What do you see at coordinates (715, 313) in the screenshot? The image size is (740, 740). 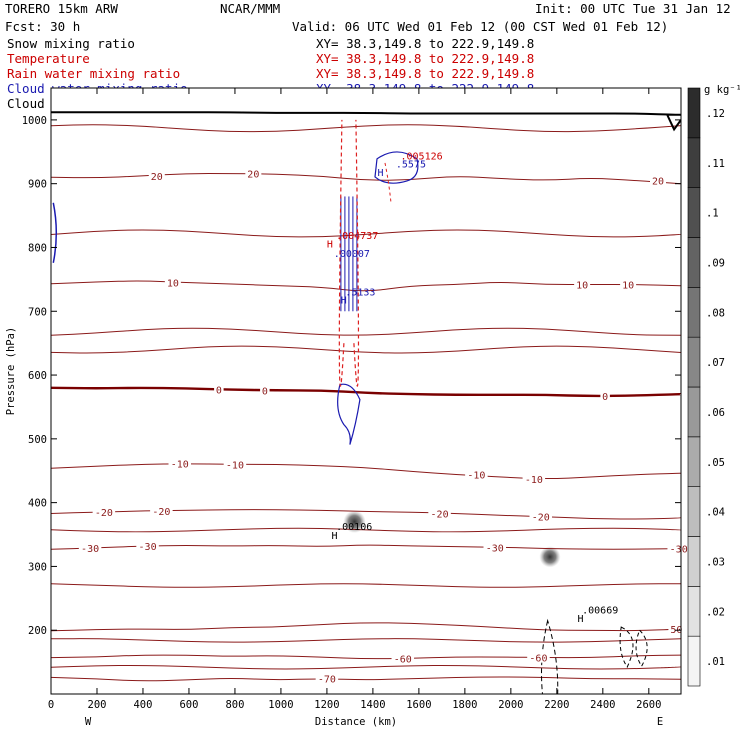 I see `colorbar-tick: .08` at bounding box center [715, 313].